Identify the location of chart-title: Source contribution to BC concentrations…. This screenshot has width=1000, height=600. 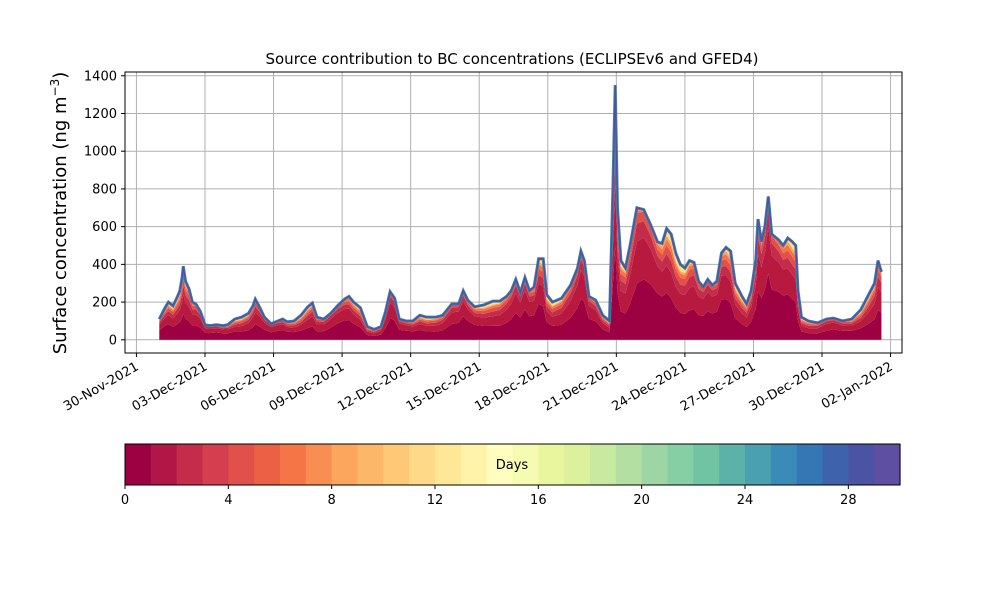
(511, 59).